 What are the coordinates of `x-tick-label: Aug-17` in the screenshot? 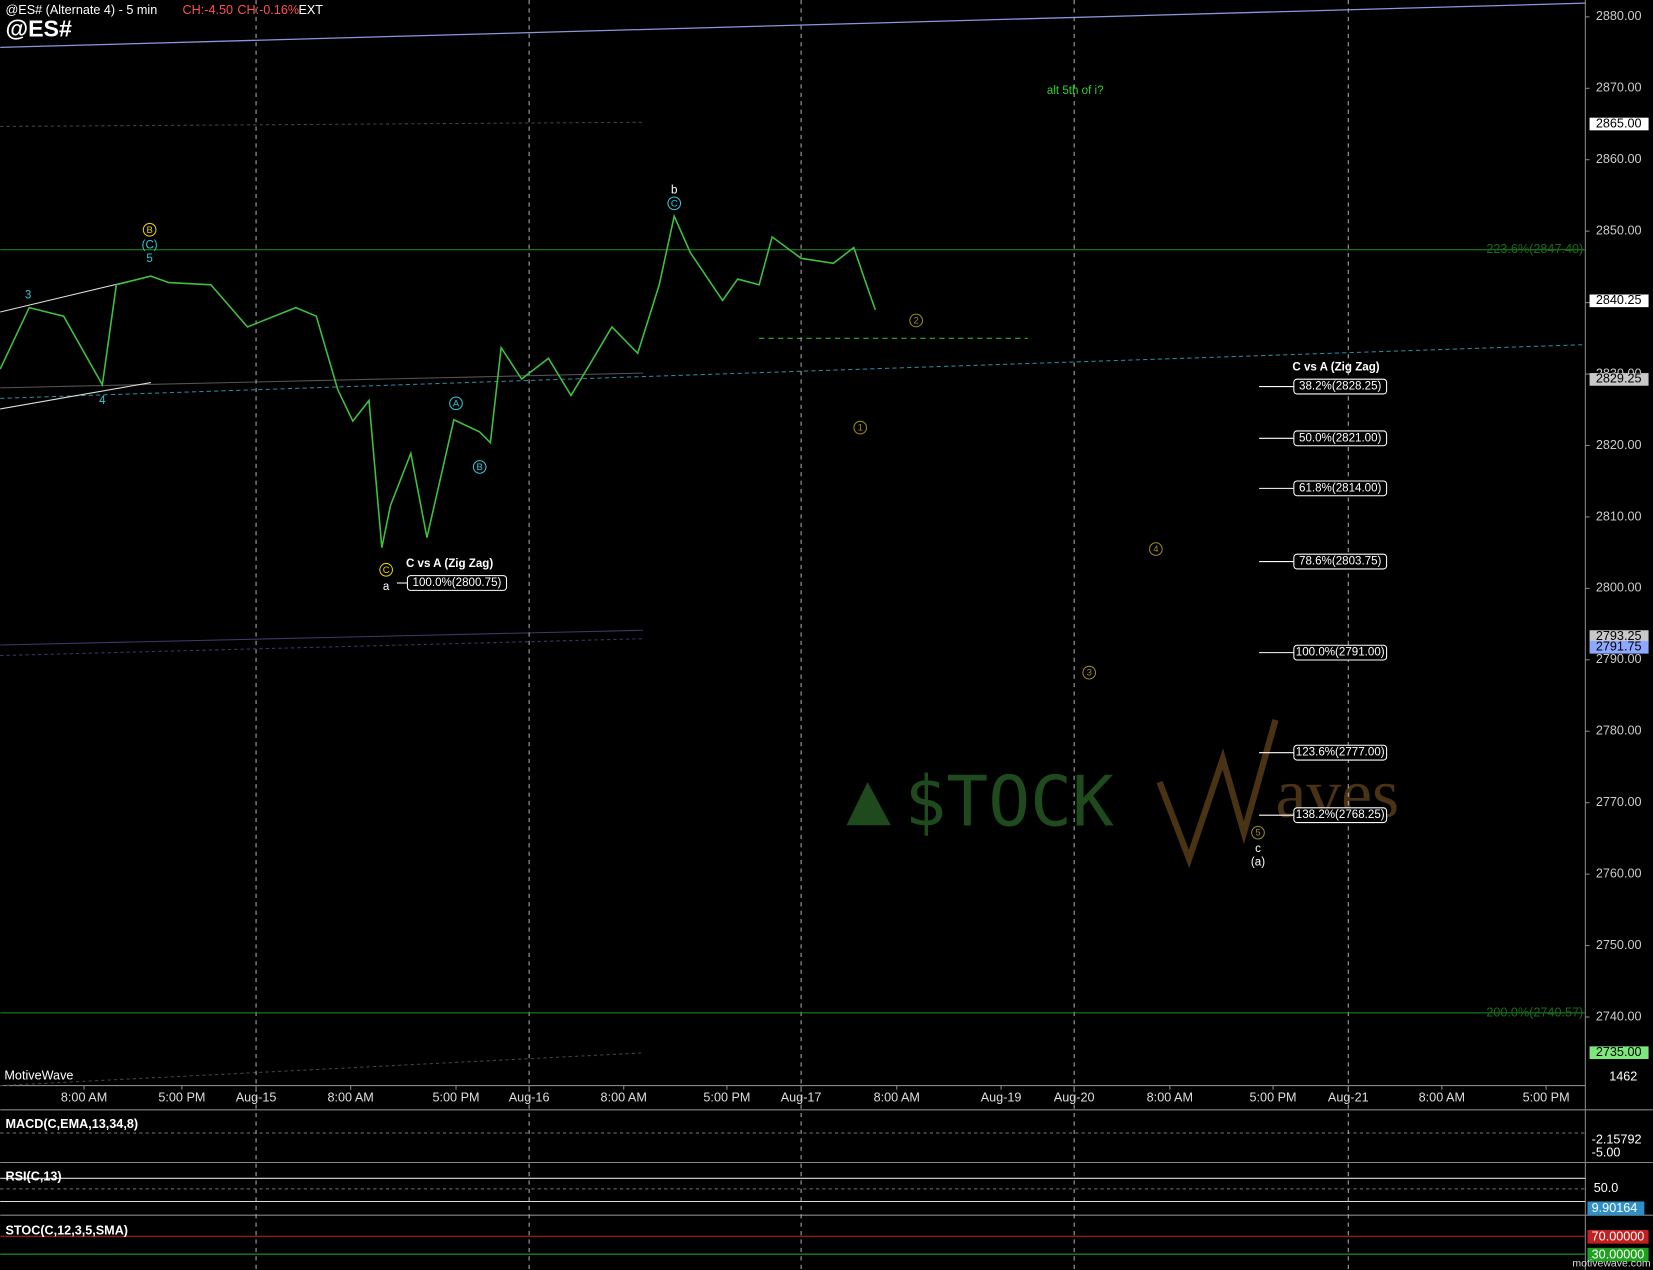 It's located at (801, 1098).